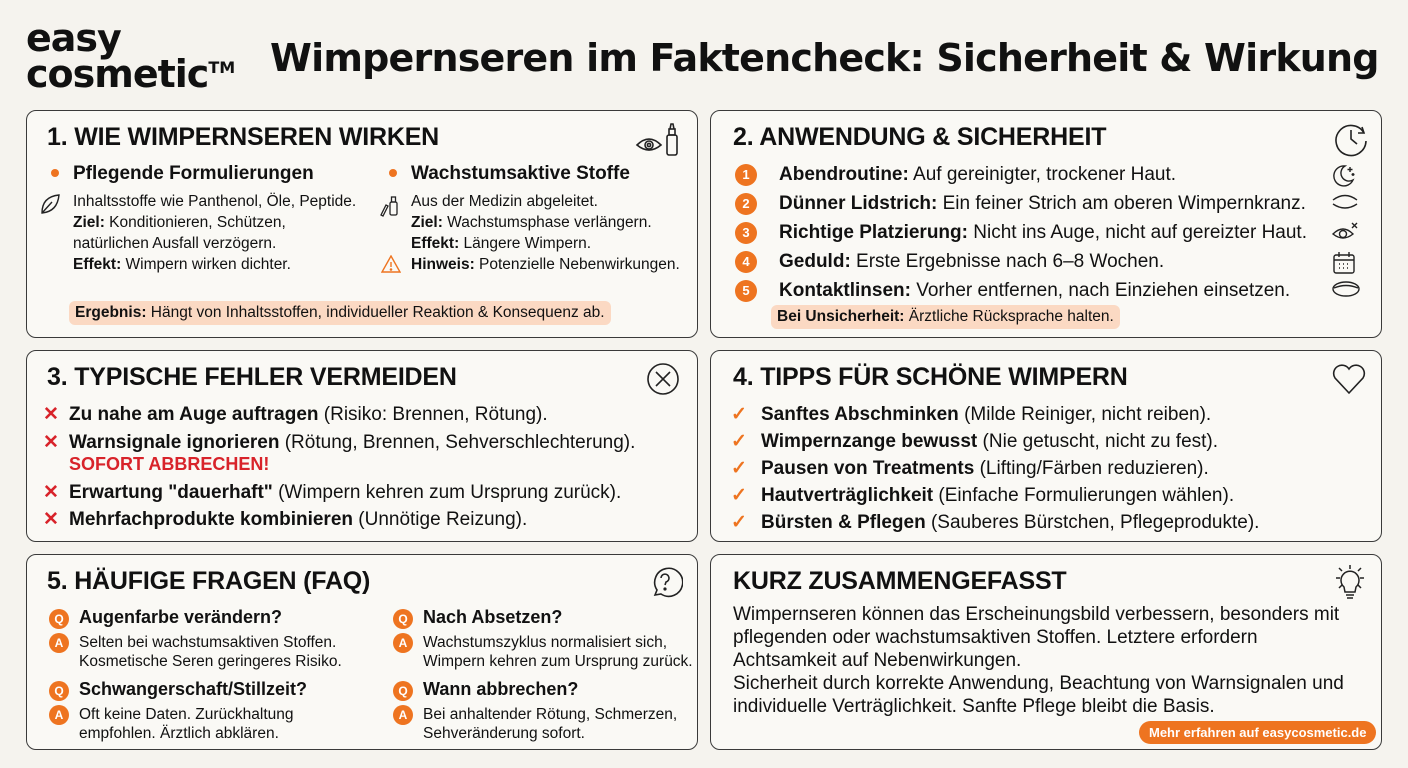 The height and width of the screenshot is (768, 1408). I want to click on stop-warning: SOFORT ABBRECHEN!, so click(169, 464).